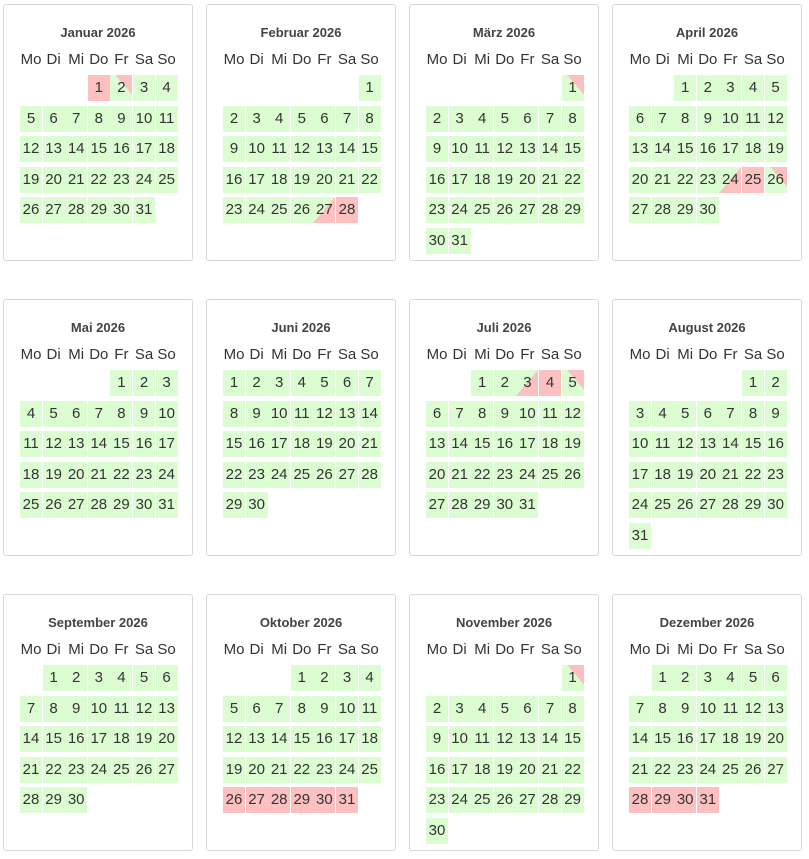 The width and height of the screenshot is (809, 859). What do you see at coordinates (572, 118) in the screenshot?
I see `day-cell: 8` at bounding box center [572, 118].